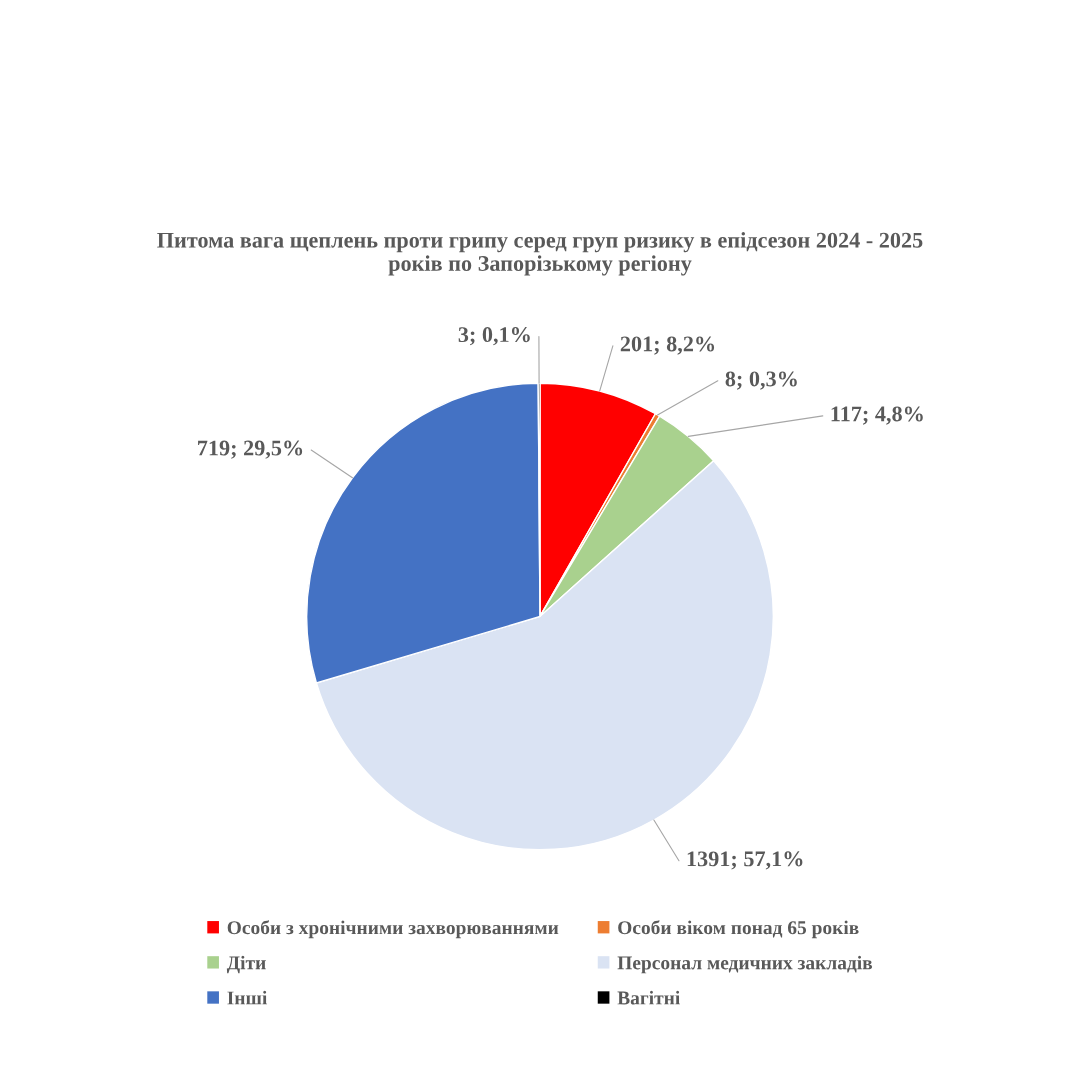  What do you see at coordinates (745, 964) in the screenshot?
I see `legend-label: Персонал медичних закладів` at bounding box center [745, 964].